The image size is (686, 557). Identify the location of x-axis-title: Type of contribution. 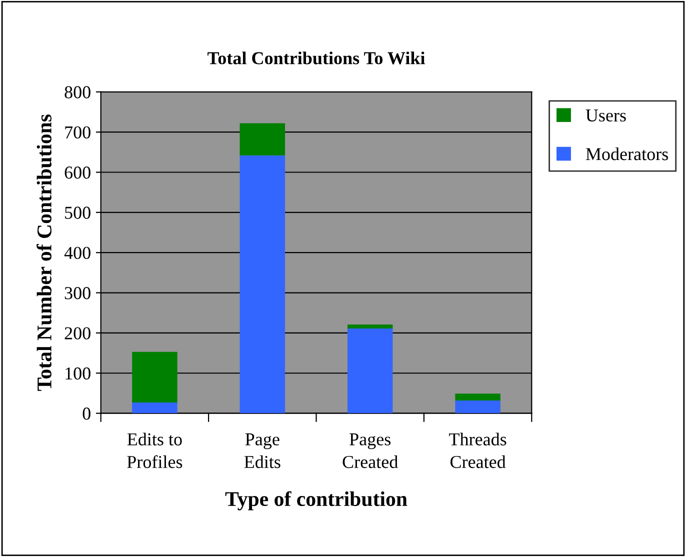
(316, 500).